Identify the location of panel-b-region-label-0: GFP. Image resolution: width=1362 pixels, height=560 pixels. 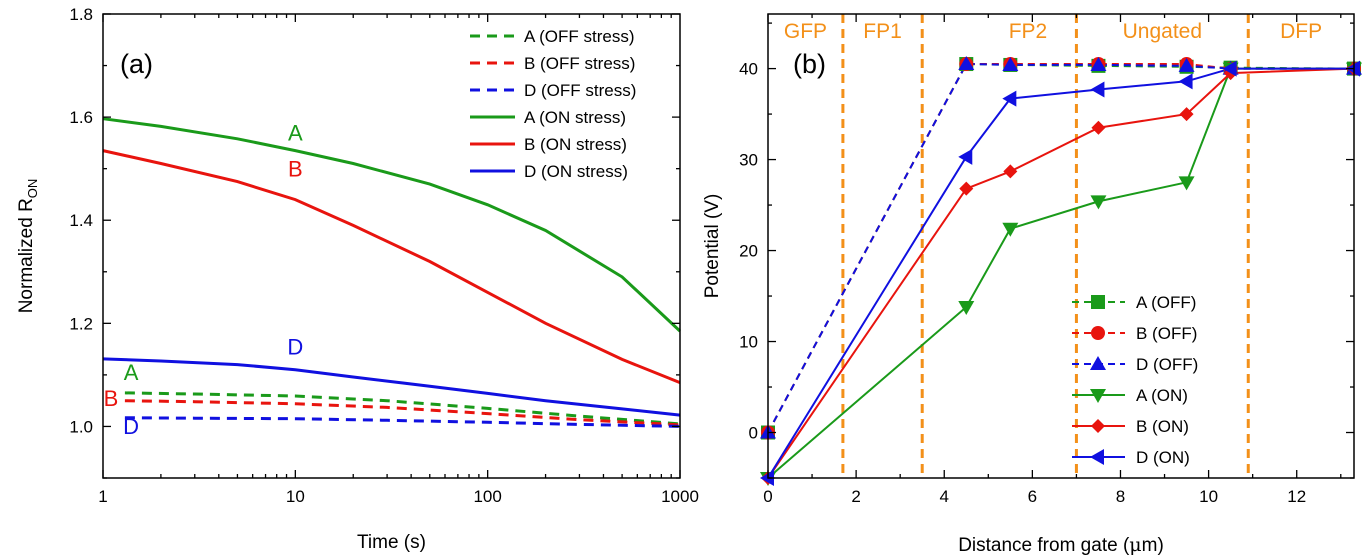
(805, 31).